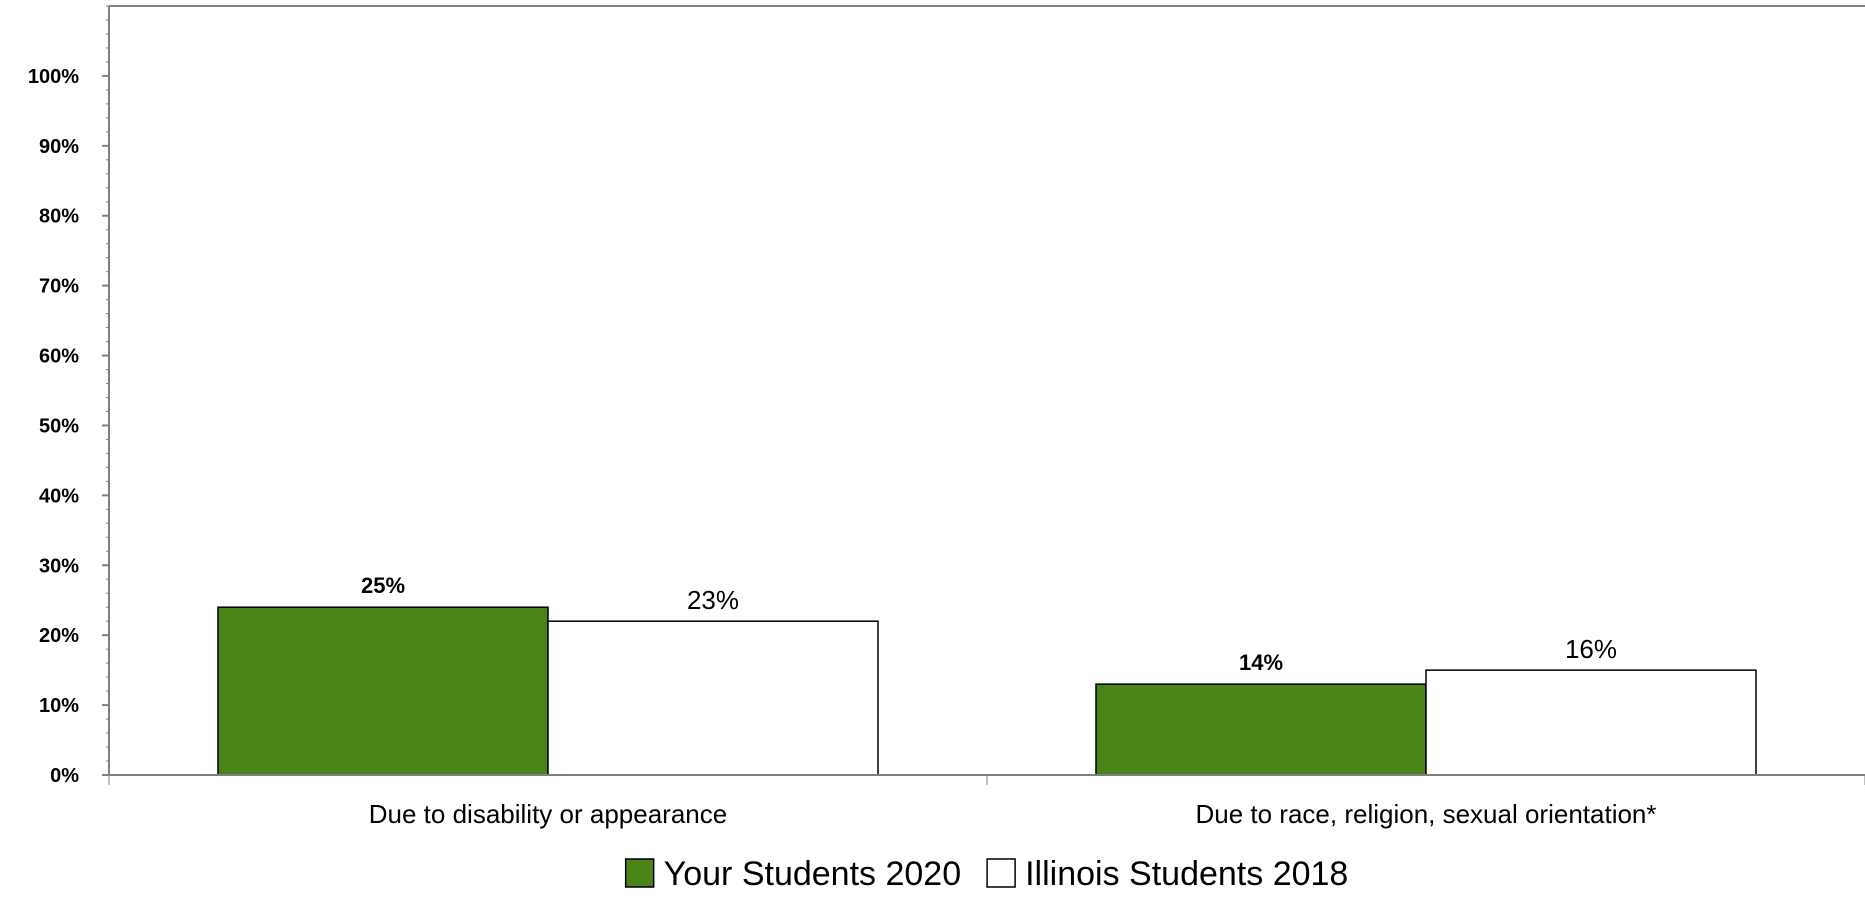  I want to click on legend: Your Students 2020 Illinois Students 2018, so click(986, 874).